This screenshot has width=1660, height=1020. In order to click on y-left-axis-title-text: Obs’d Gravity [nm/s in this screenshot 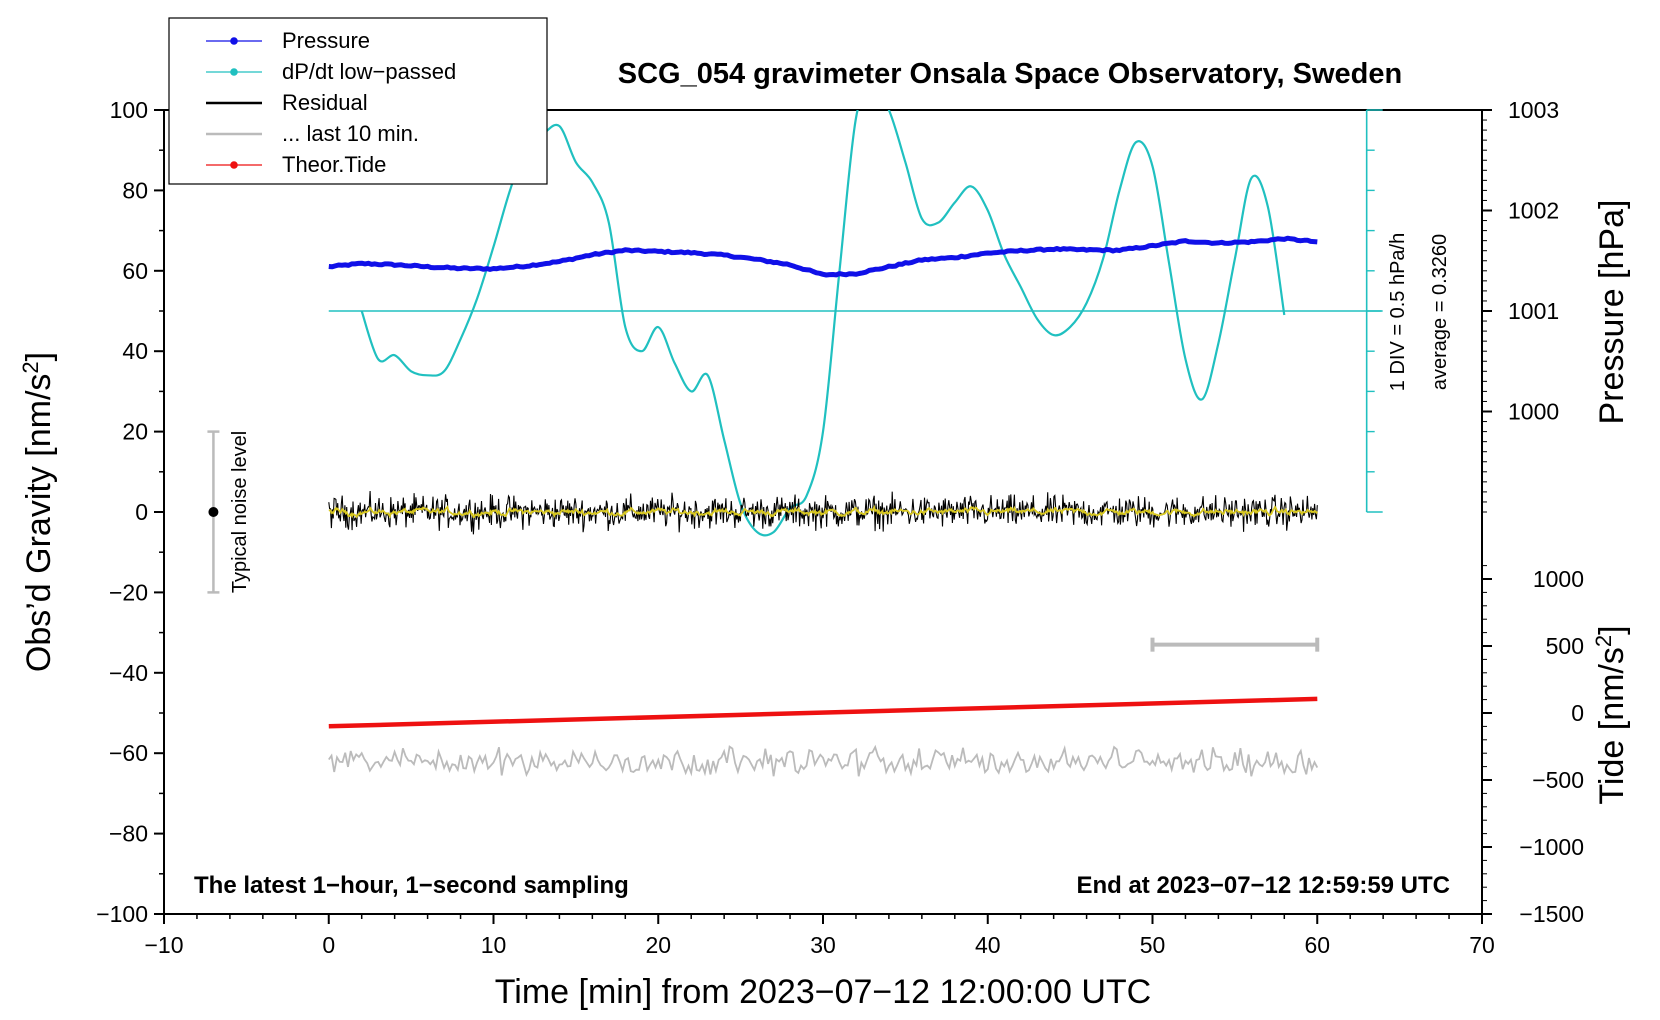, I will do `click(39, 523)`.